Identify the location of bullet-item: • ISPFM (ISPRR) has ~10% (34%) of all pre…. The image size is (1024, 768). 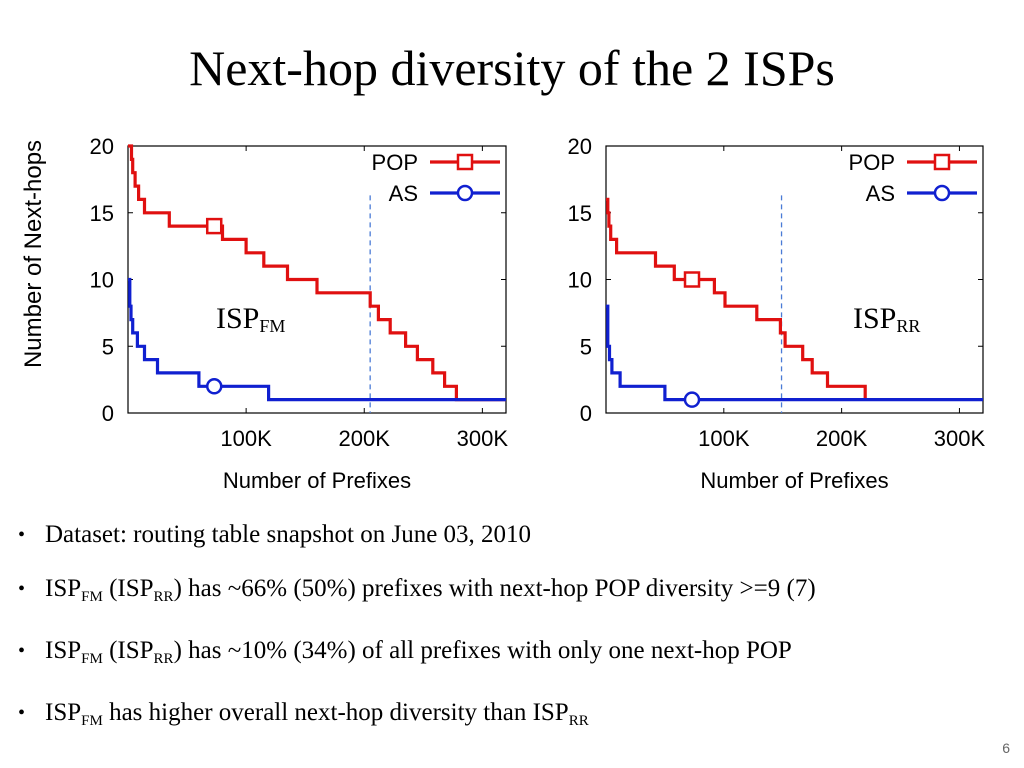
(521, 655).